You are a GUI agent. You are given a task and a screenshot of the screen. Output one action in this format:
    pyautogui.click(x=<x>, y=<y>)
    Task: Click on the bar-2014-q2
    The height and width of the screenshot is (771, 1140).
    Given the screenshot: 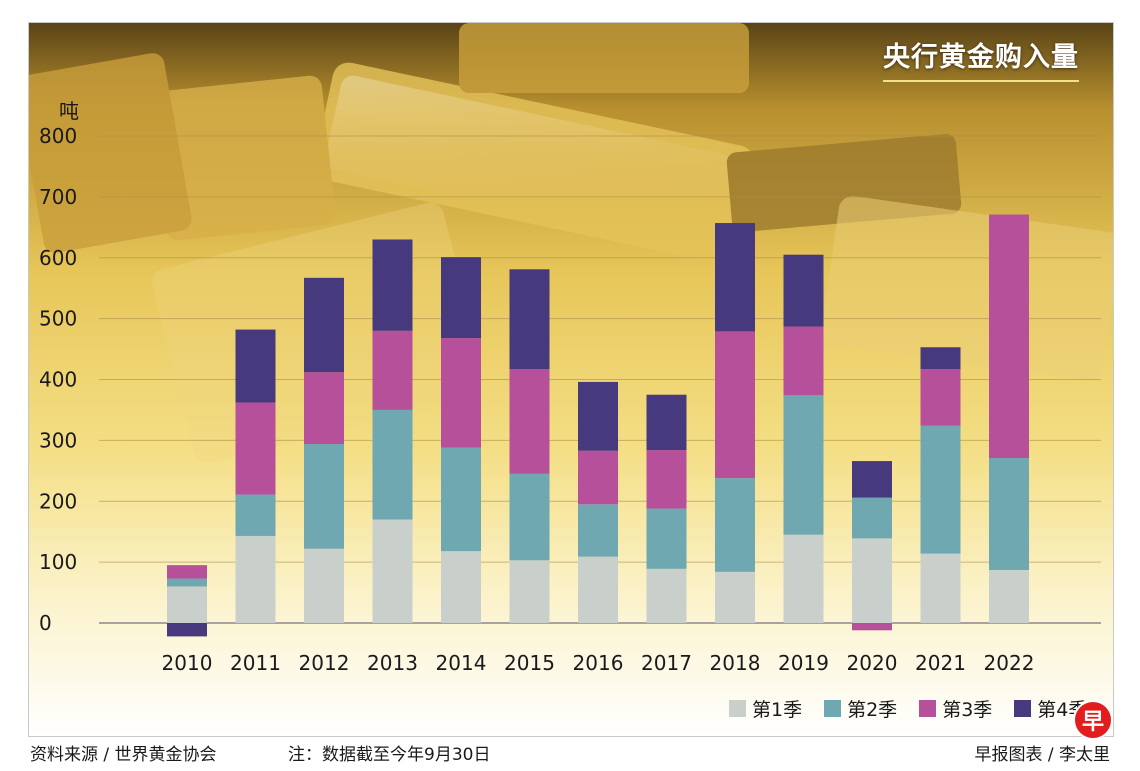 What is the action you would take?
    pyautogui.click(x=461, y=499)
    